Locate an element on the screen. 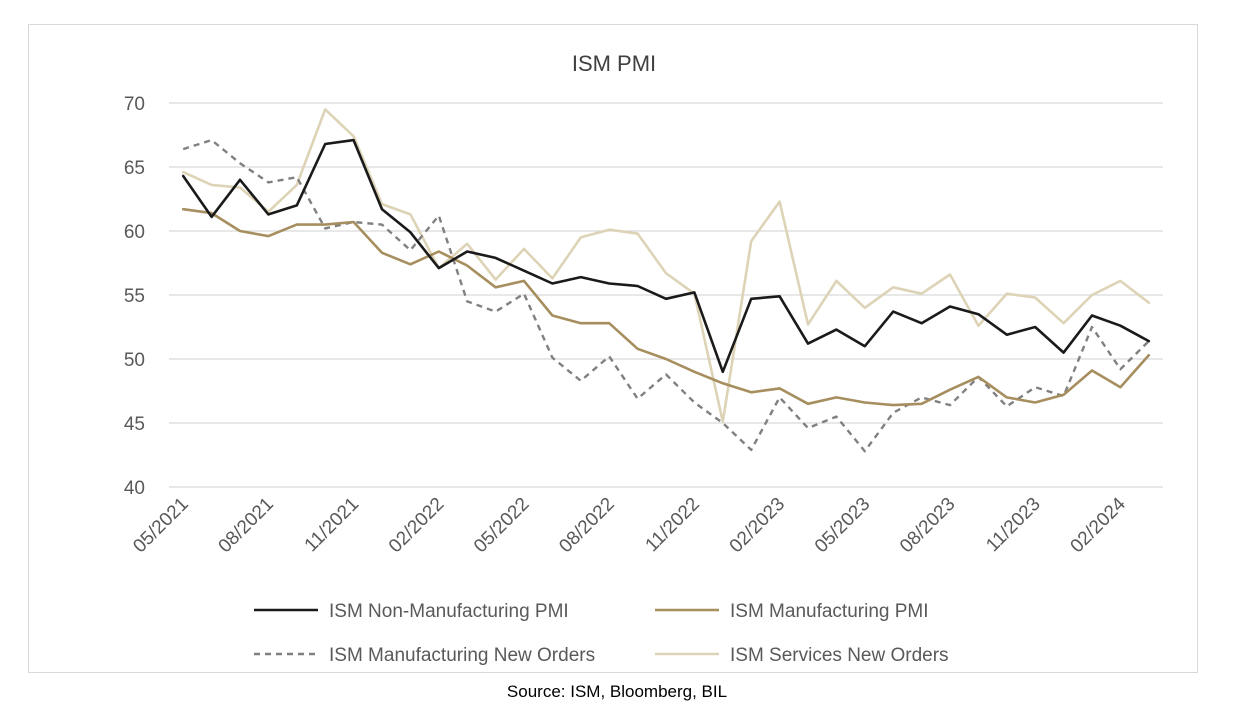 This screenshot has height=723, width=1234. x-tick-label: 11/2021 is located at coordinates (332, 525).